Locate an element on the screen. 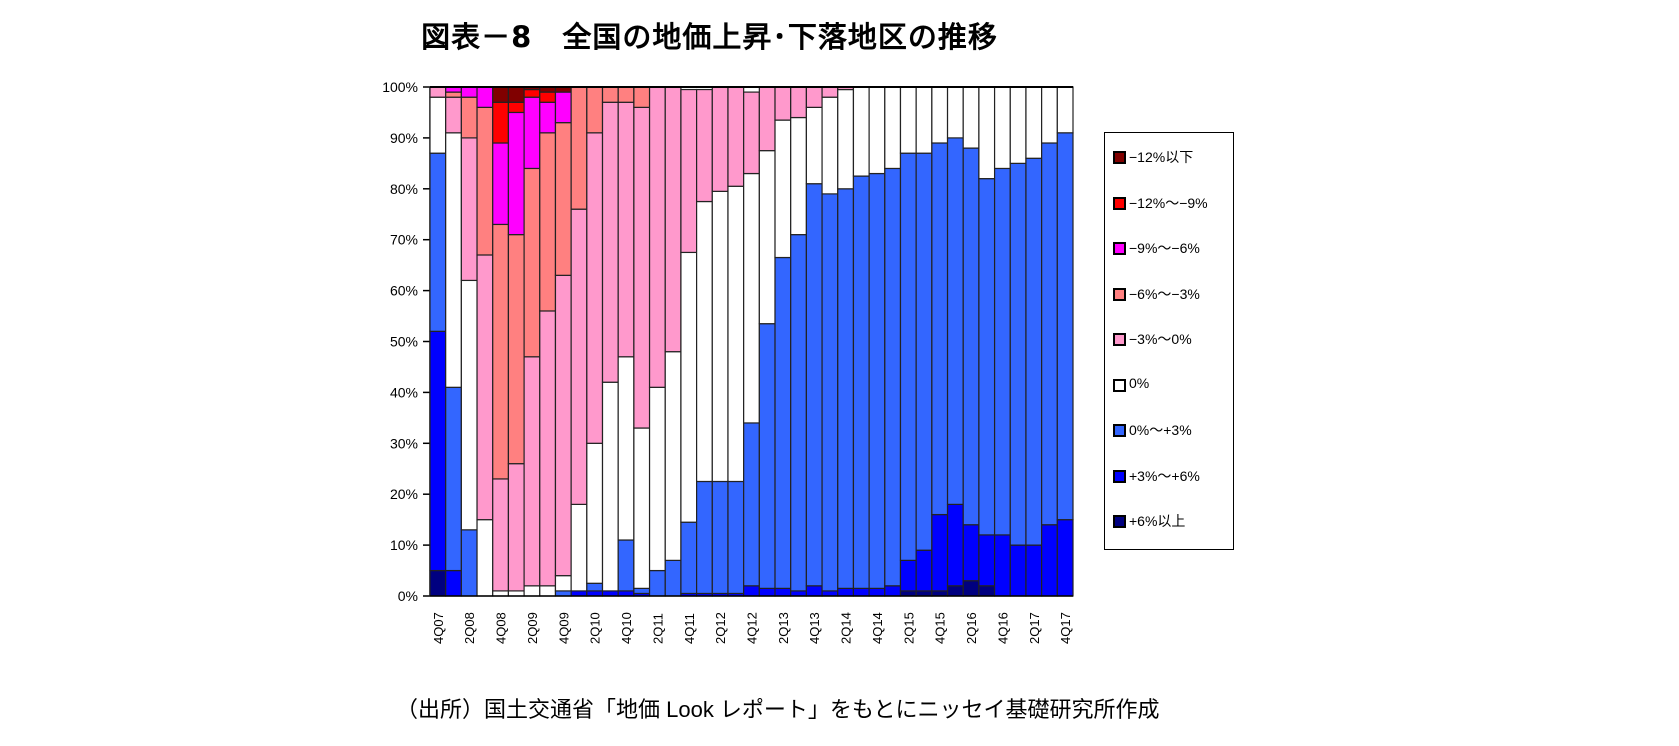 This screenshot has height=746, width=1679. chart-title: 図表－8 全国の地価上昇･下落地区の推移 is located at coordinates (709, 37).